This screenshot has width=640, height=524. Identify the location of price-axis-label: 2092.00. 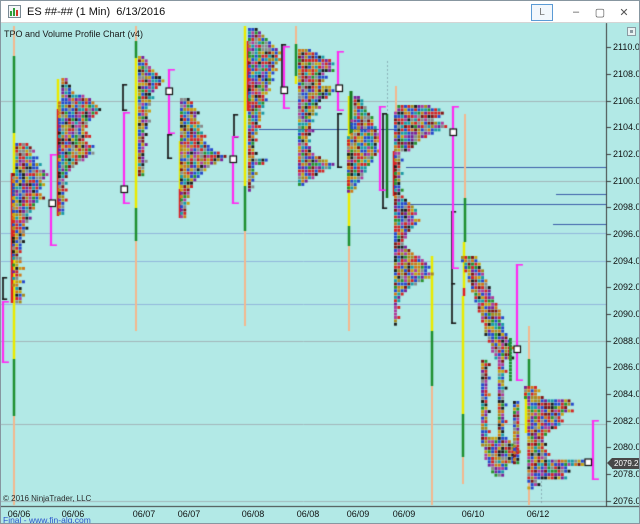
(626, 287).